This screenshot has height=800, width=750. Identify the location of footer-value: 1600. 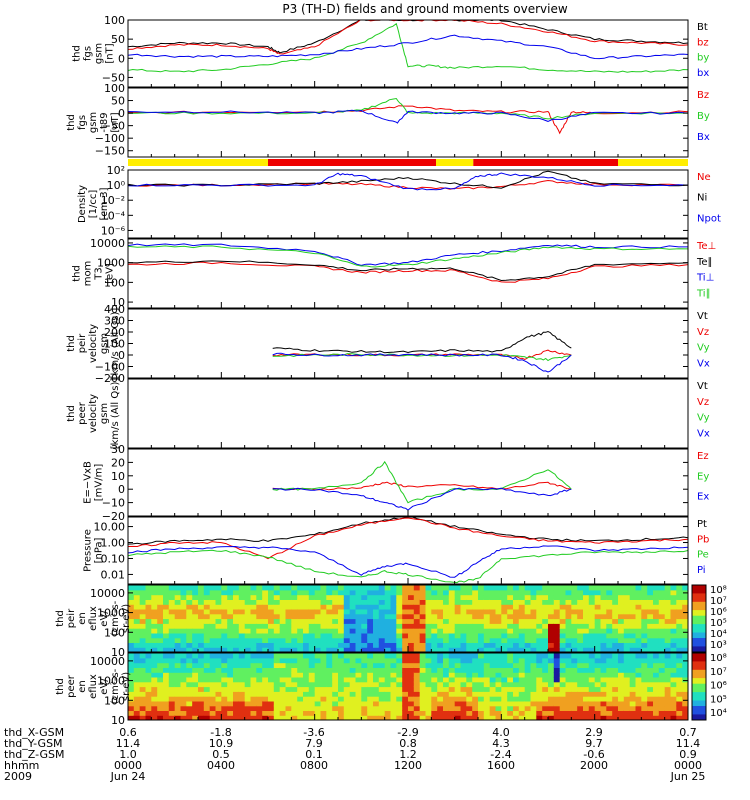
(501, 765).